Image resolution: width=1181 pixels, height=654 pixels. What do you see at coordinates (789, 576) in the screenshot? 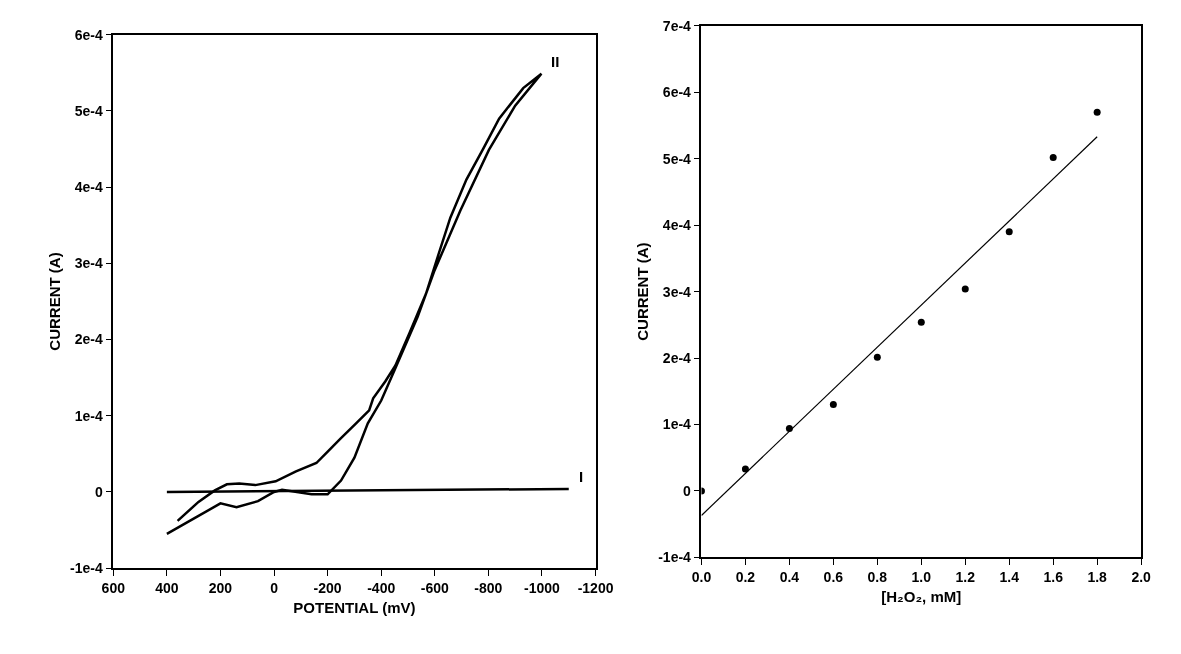
I see `x-tick-label: 0.4` at bounding box center [789, 576].